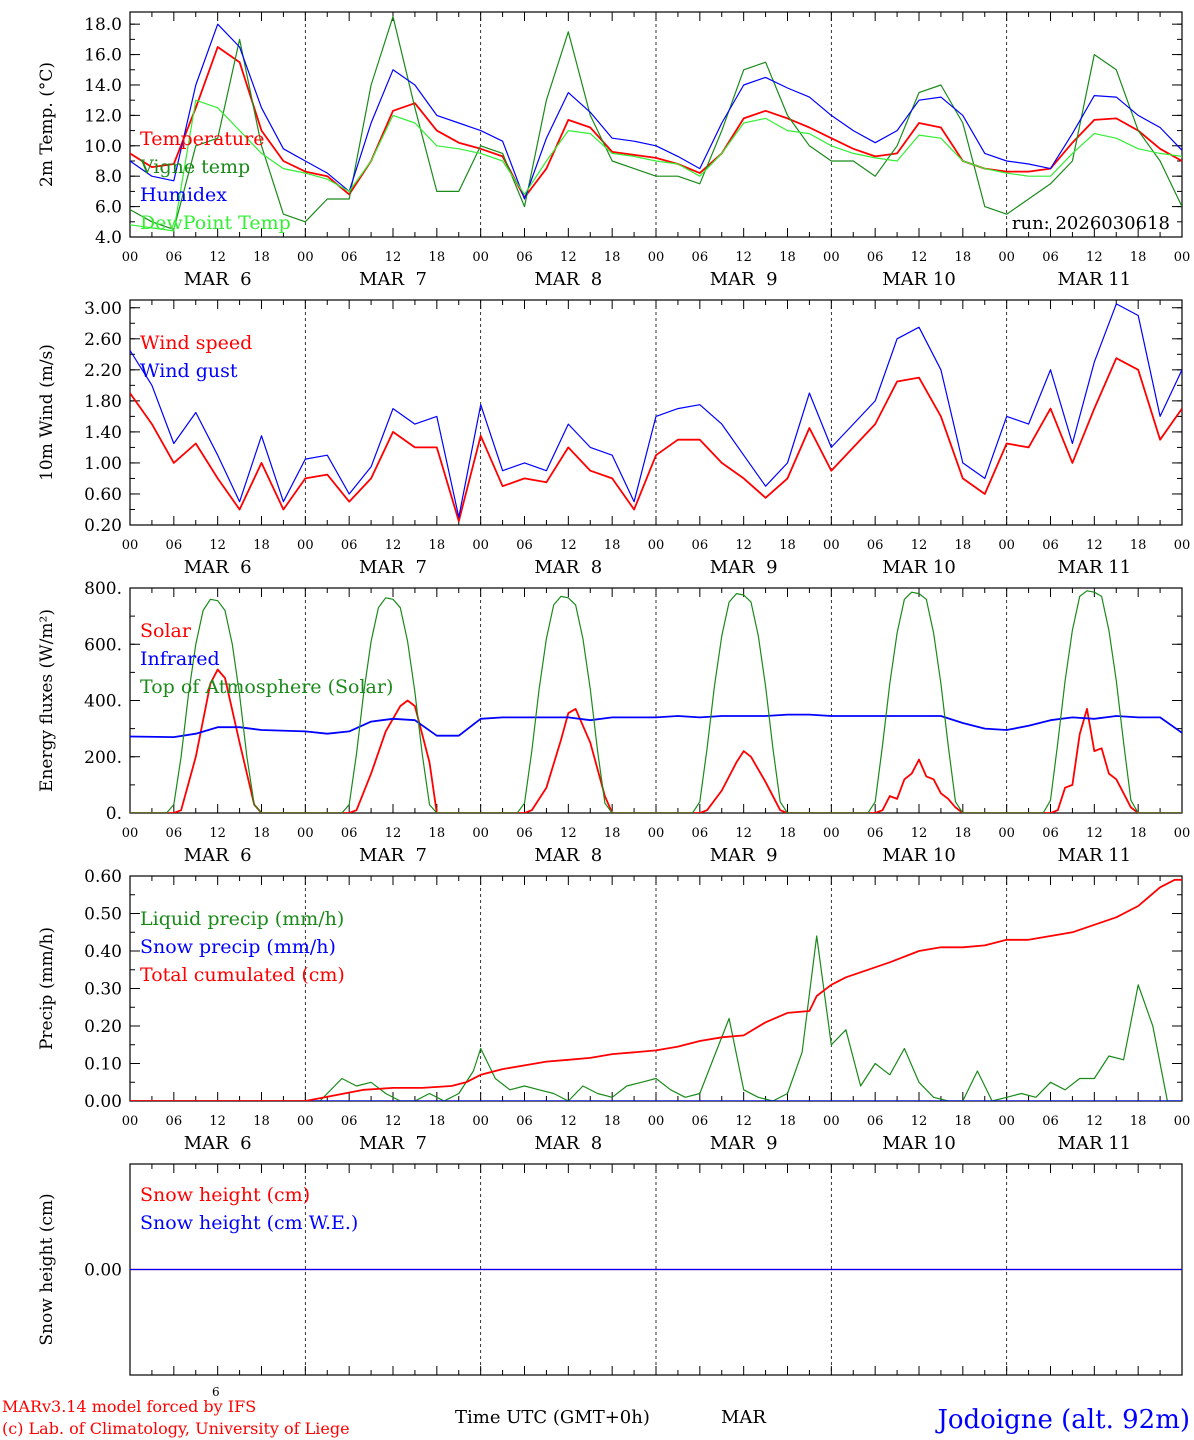  Describe the element at coordinates (242, 919) in the screenshot. I see `legend-entry: Liquid precip (mm/h)` at that location.